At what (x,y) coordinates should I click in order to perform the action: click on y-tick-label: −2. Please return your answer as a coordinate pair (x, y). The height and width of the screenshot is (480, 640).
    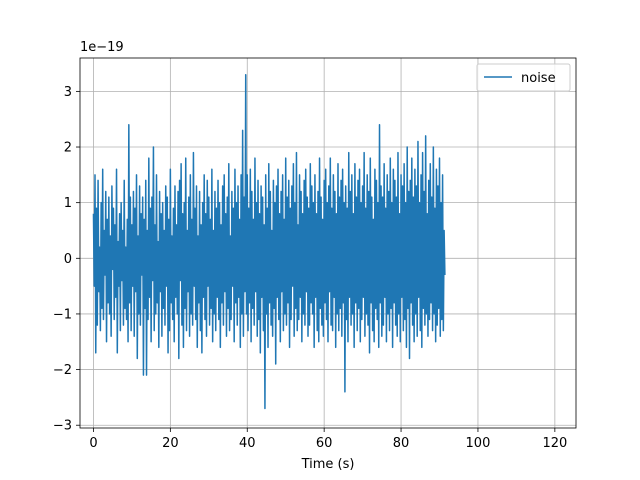
    Looking at the image, I should click on (62, 370).